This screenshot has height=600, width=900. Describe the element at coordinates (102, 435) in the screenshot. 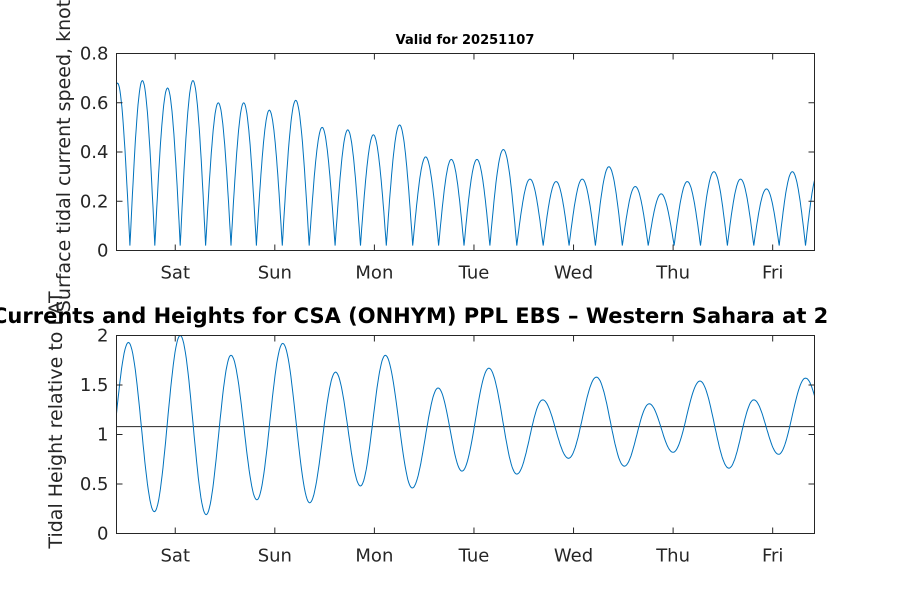

I see `y-tick-label: 1` at that location.